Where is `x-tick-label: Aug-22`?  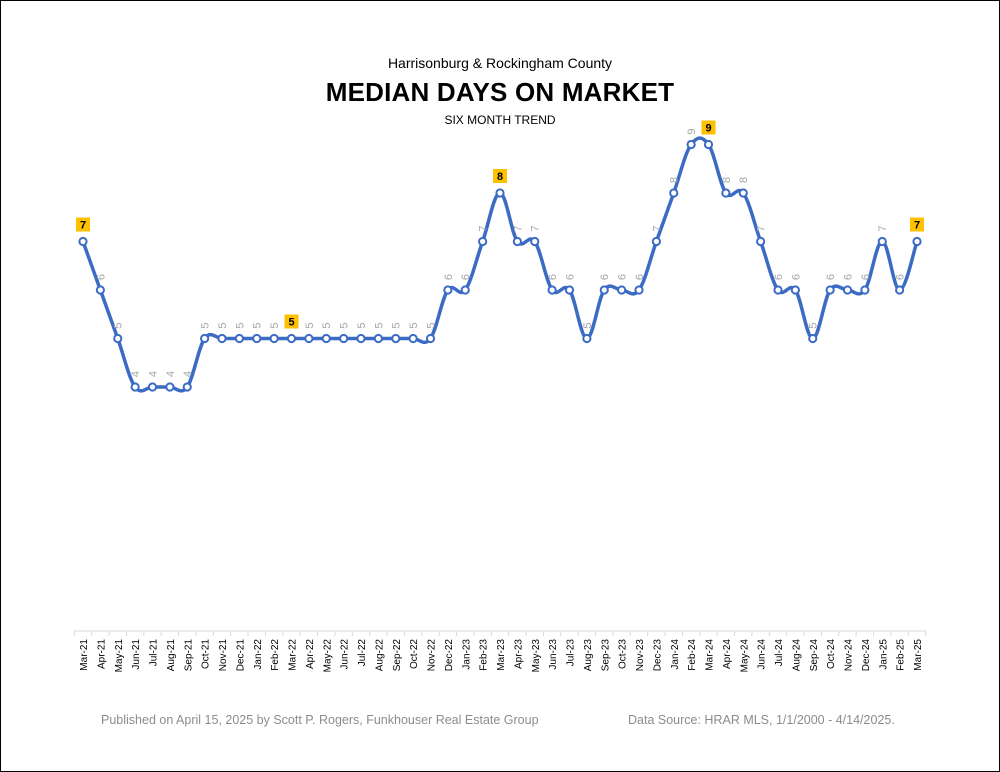 x-tick-label: Aug-22 is located at coordinates (379, 655).